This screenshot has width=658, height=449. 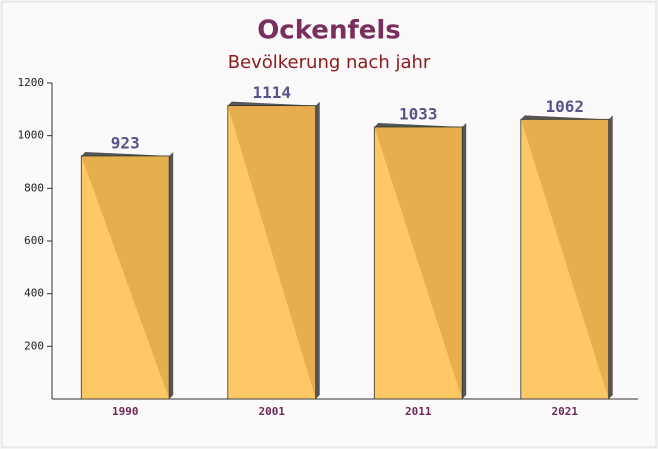 I want to click on x-tick-label: 1990, so click(x=125, y=411).